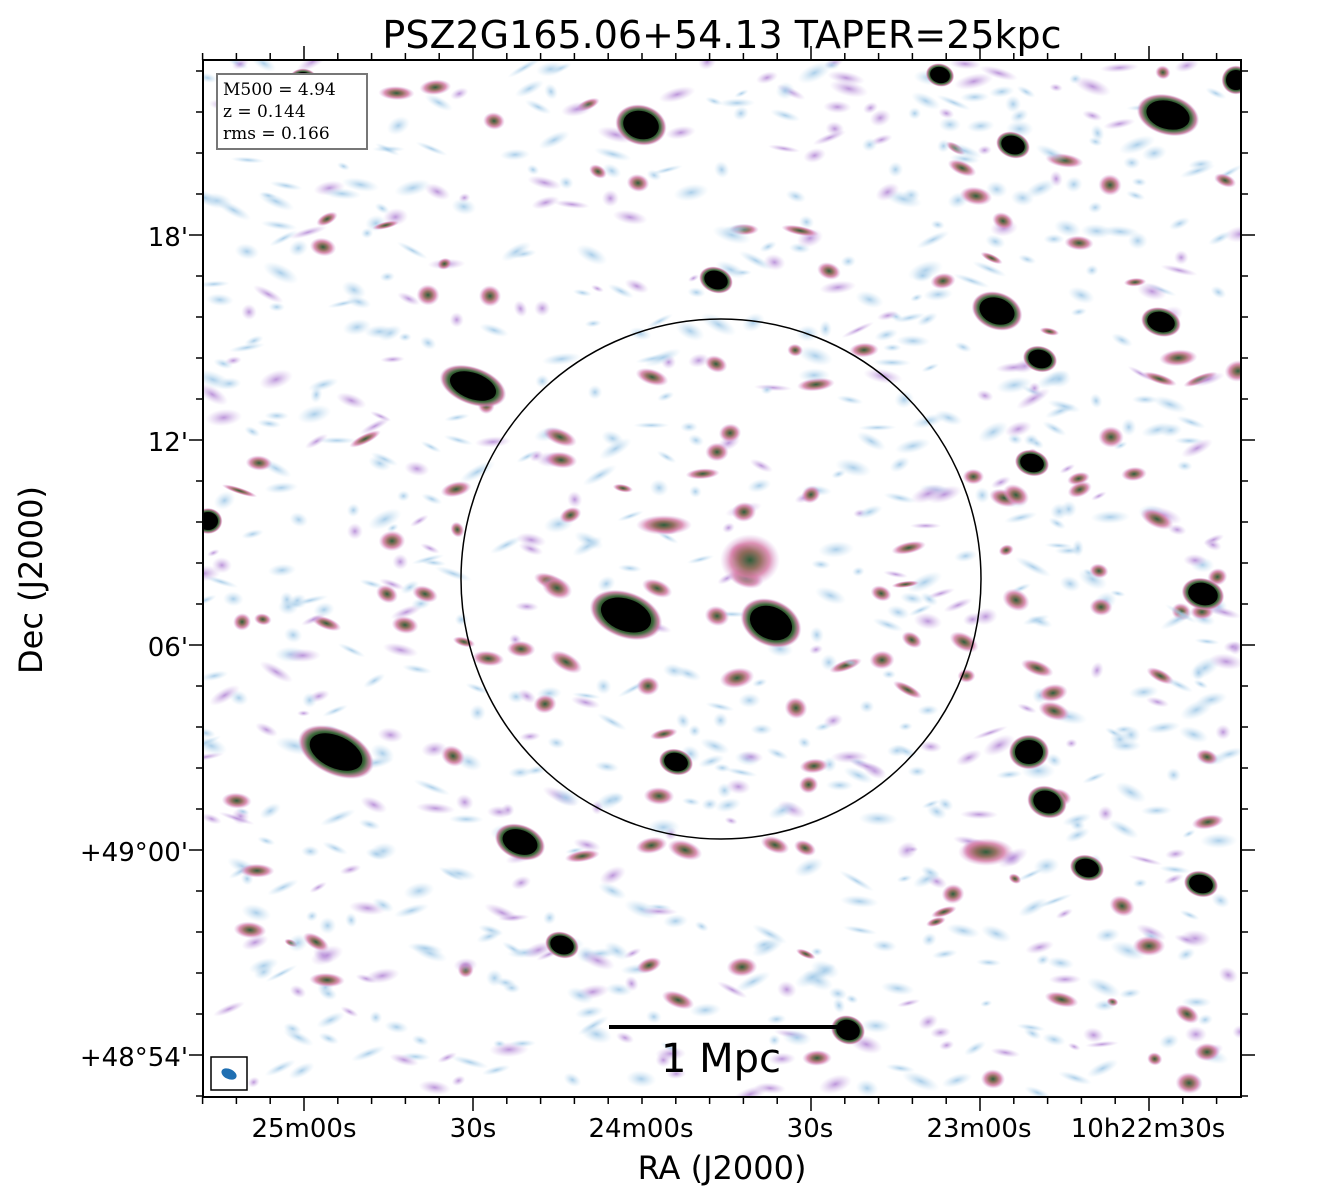 The height and width of the screenshot is (1200, 1321). What do you see at coordinates (31, 580) in the screenshot?
I see `y-axis-label: Dec (J2000)` at bounding box center [31, 580].